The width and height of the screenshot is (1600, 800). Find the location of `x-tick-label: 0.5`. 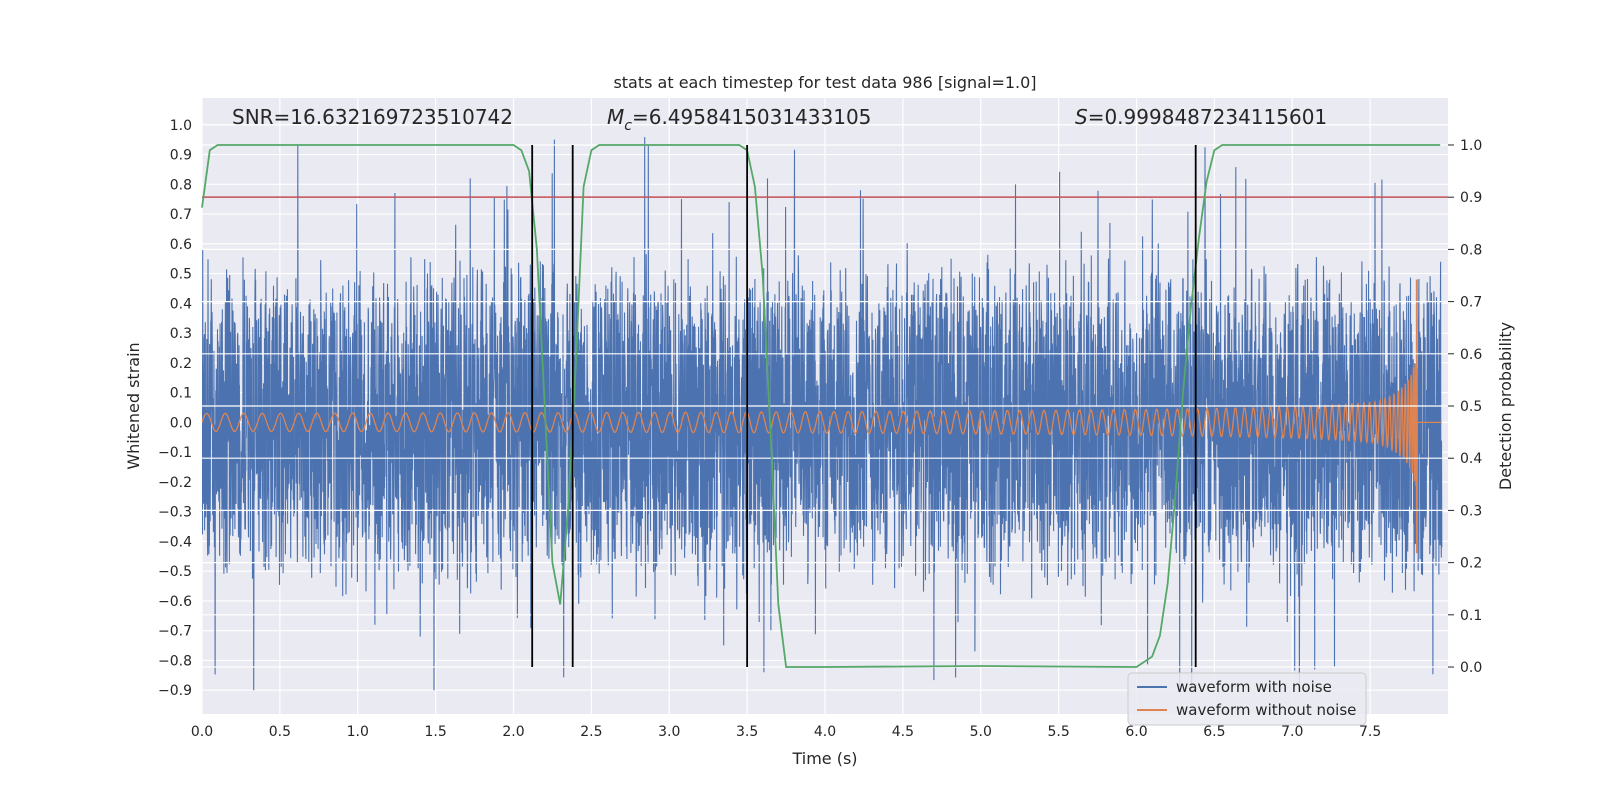

x-tick-label: 0.5 is located at coordinates (280, 732).